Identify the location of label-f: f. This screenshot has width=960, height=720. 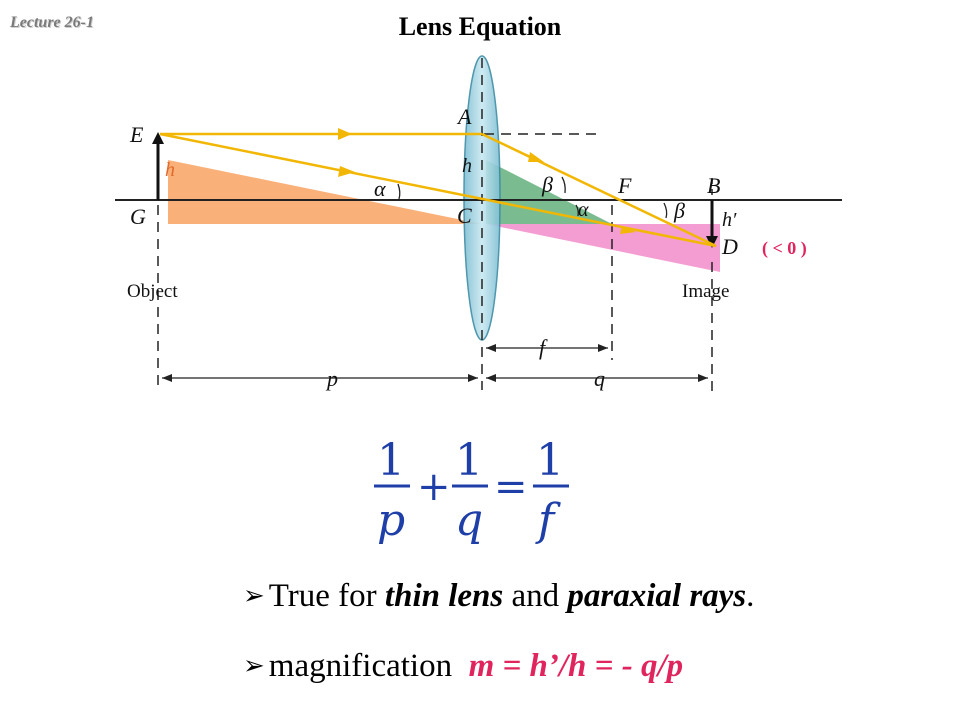
(543, 347).